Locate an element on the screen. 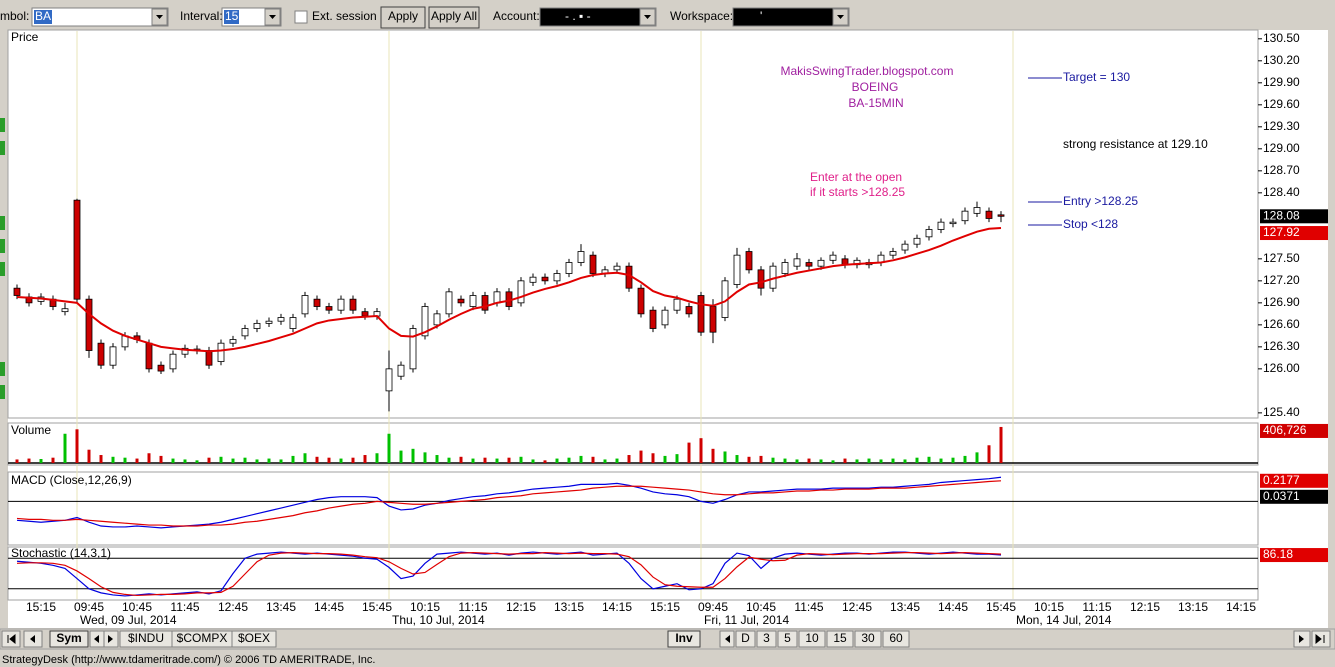 Image resolution: width=1335 pixels, height=667 pixels. time-label: 13:15 is located at coordinates (1193, 607).